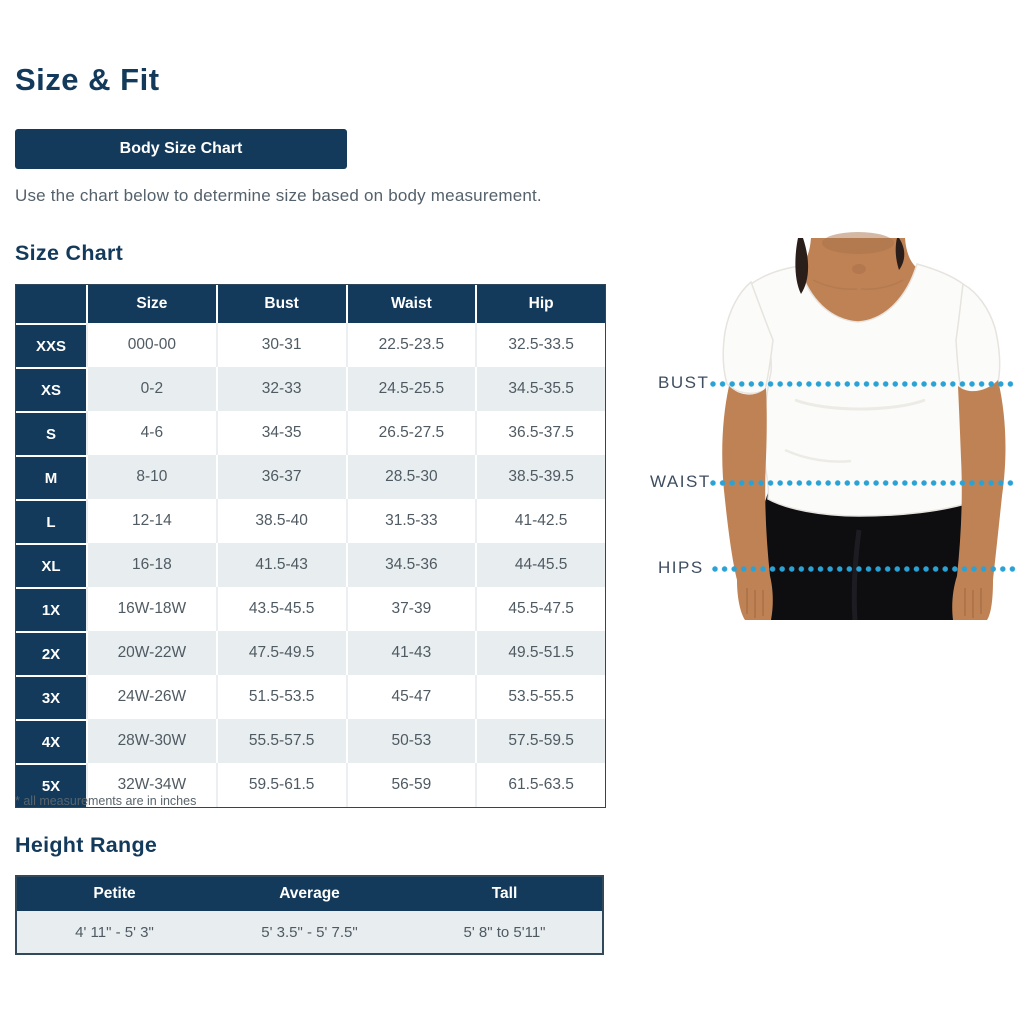  Describe the element at coordinates (151, 609) in the screenshot. I see `cell-size: 16W-18W` at that location.